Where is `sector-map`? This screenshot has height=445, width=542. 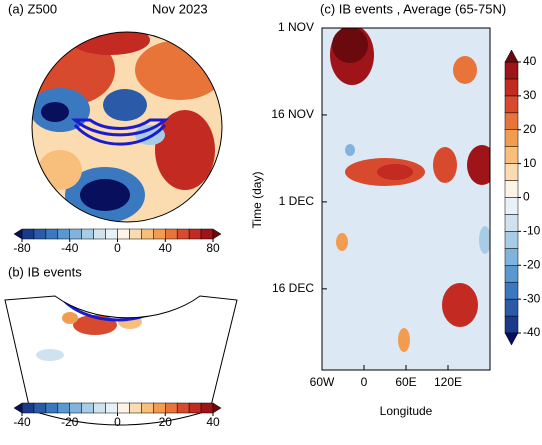
sector-map is located at coordinates (121, 358).